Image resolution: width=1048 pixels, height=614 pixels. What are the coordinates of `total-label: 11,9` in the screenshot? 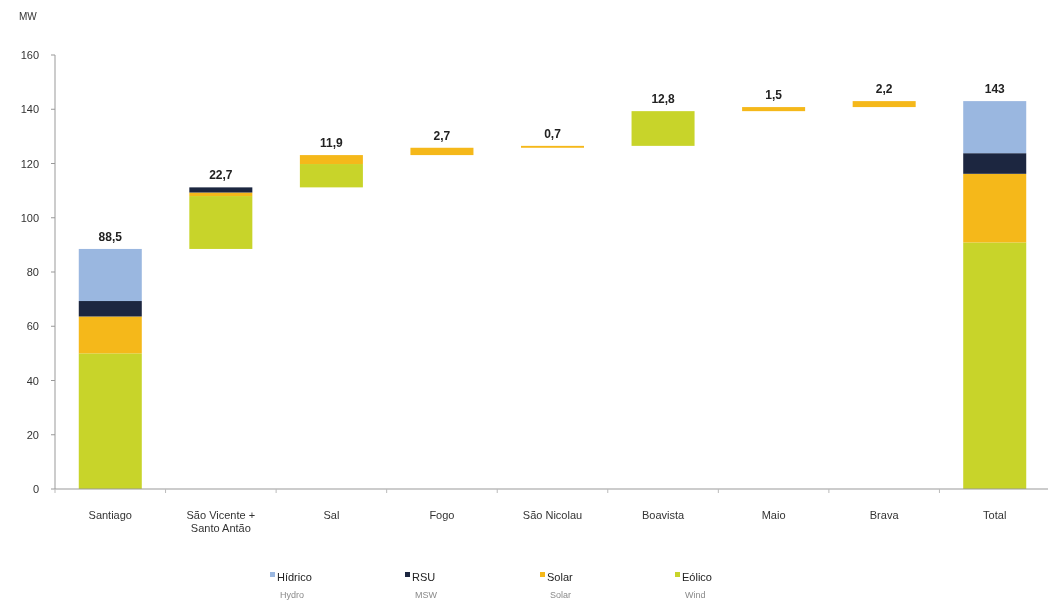 It's located at (332, 143).